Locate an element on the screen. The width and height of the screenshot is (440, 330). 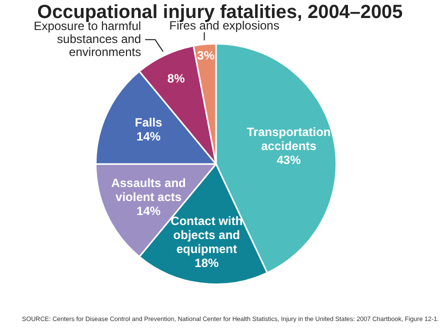
data-label: 3% is located at coordinates (206, 55).